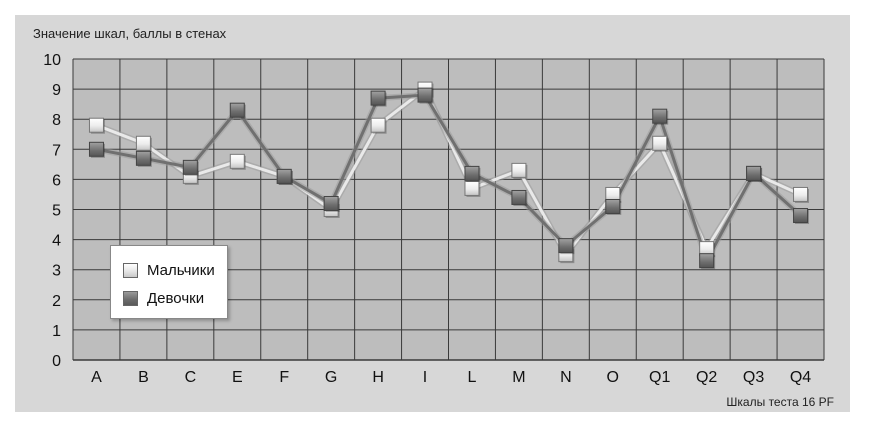 This screenshot has width=878, height=422. I want to click on legend-item-boys: Мальчики, so click(169, 270).